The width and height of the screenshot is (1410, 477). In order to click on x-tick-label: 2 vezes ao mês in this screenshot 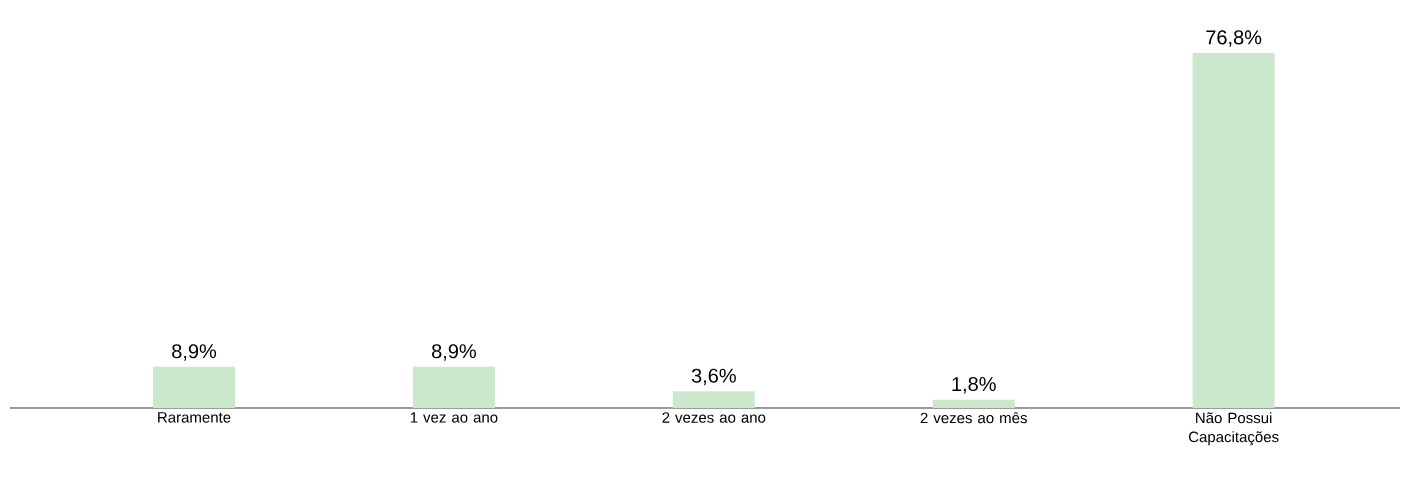, I will do `click(973, 418)`.